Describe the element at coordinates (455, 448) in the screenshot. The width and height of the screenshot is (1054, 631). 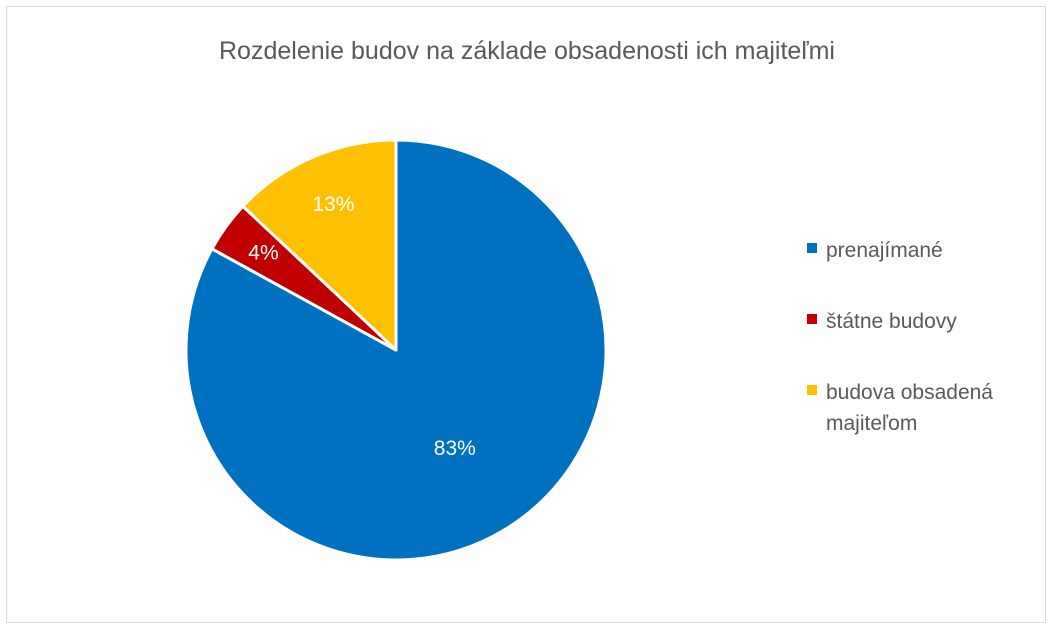
I see `data-label-1: 83%` at that location.